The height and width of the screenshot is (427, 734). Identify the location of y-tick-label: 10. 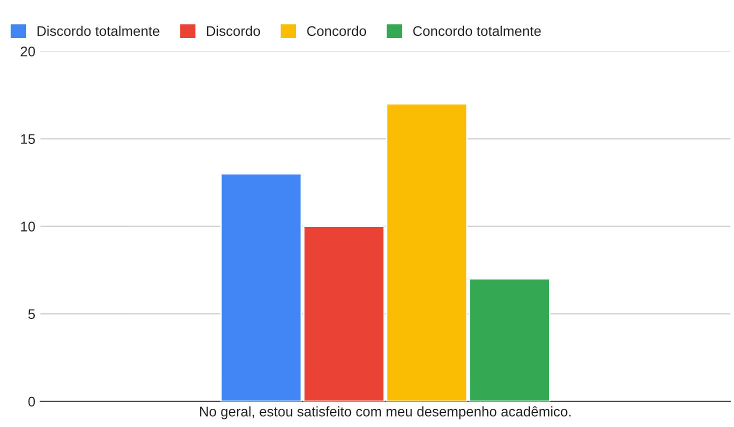
(28, 227).